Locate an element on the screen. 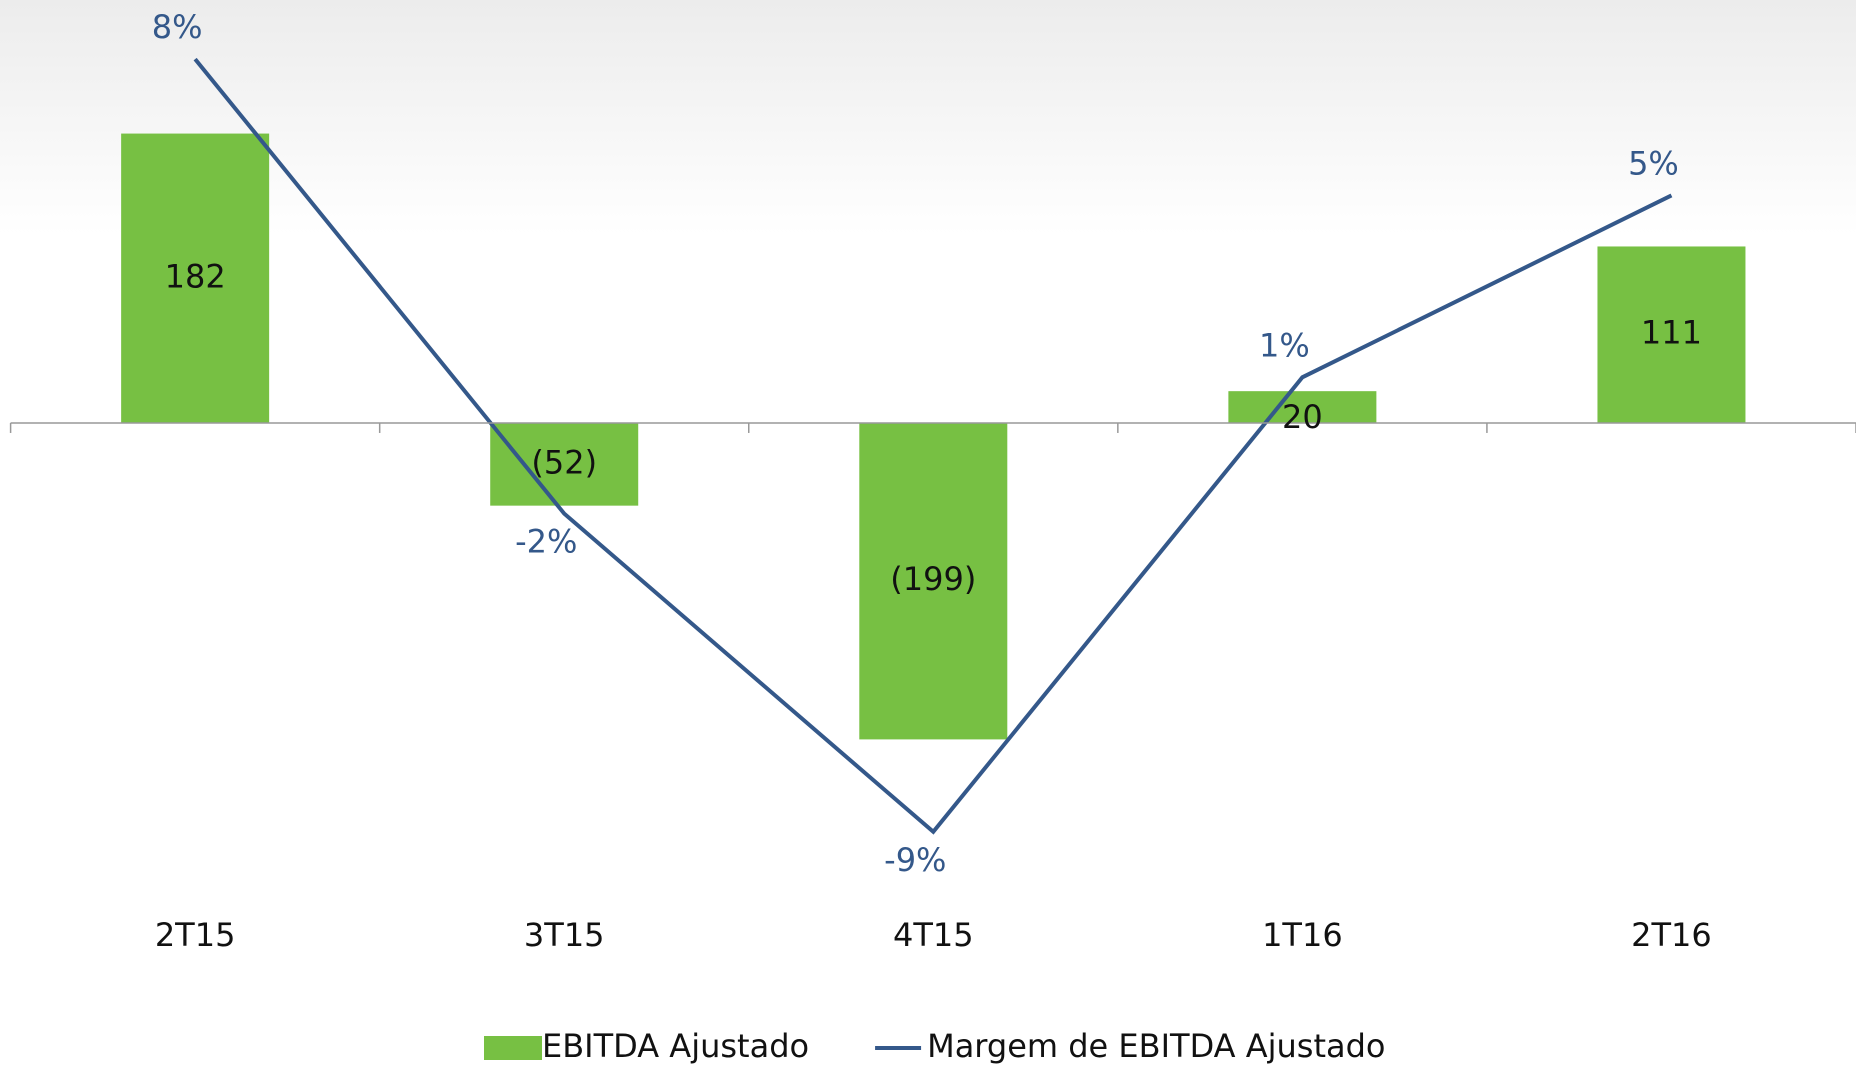 This screenshot has width=1856, height=1068. data-label: -2% is located at coordinates (546, 542).